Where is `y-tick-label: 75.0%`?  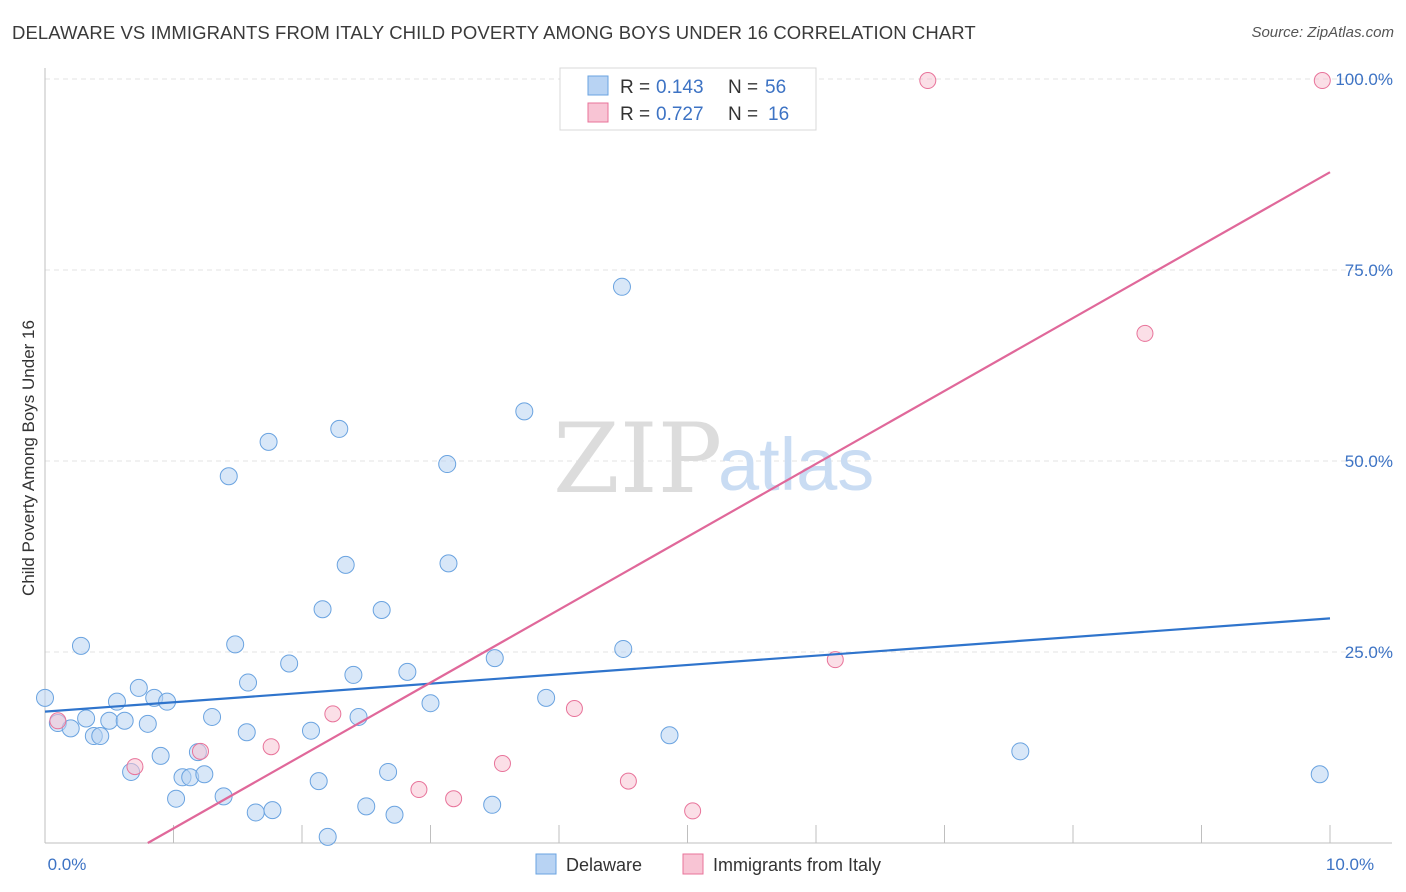
y-tick-label: 75.0% is located at coordinates (1369, 270).